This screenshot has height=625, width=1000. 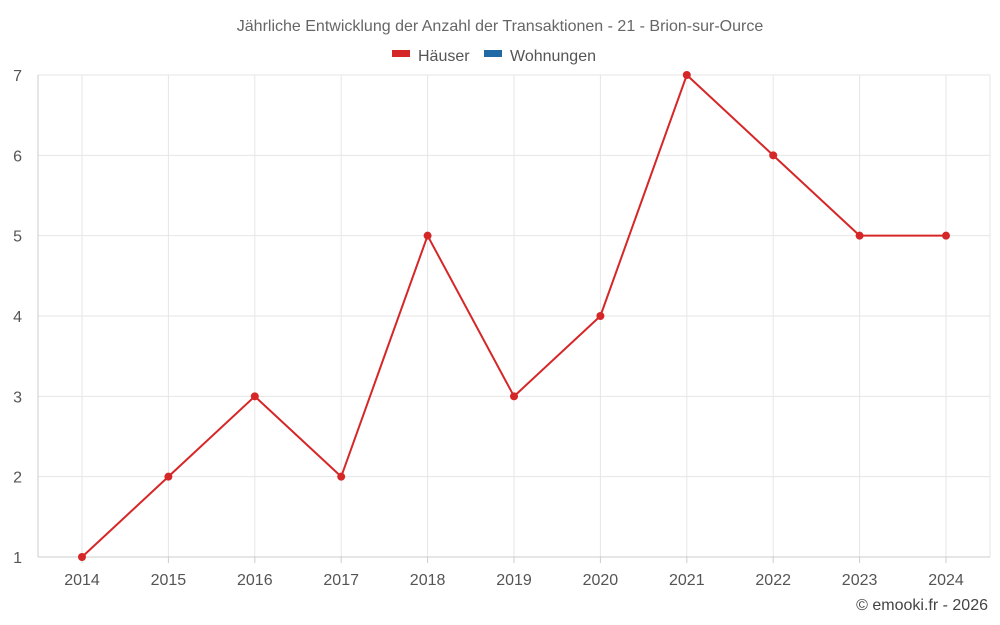 I want to click on x-tick-label: 2014, so click(x=82, y=580).